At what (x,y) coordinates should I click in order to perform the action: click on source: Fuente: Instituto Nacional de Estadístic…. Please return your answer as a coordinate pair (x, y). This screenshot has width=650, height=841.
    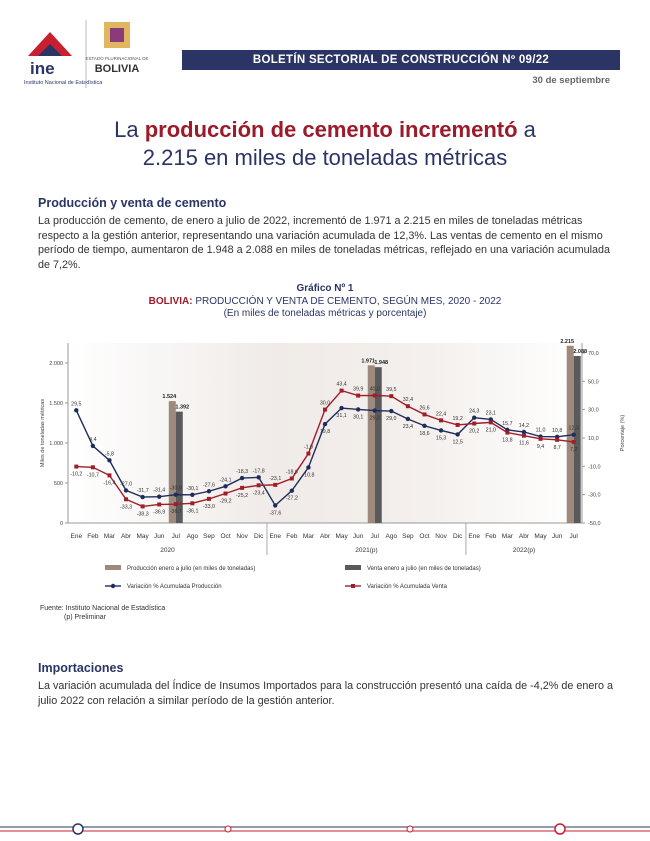
    Looking at the image, I should click on (102, 613).